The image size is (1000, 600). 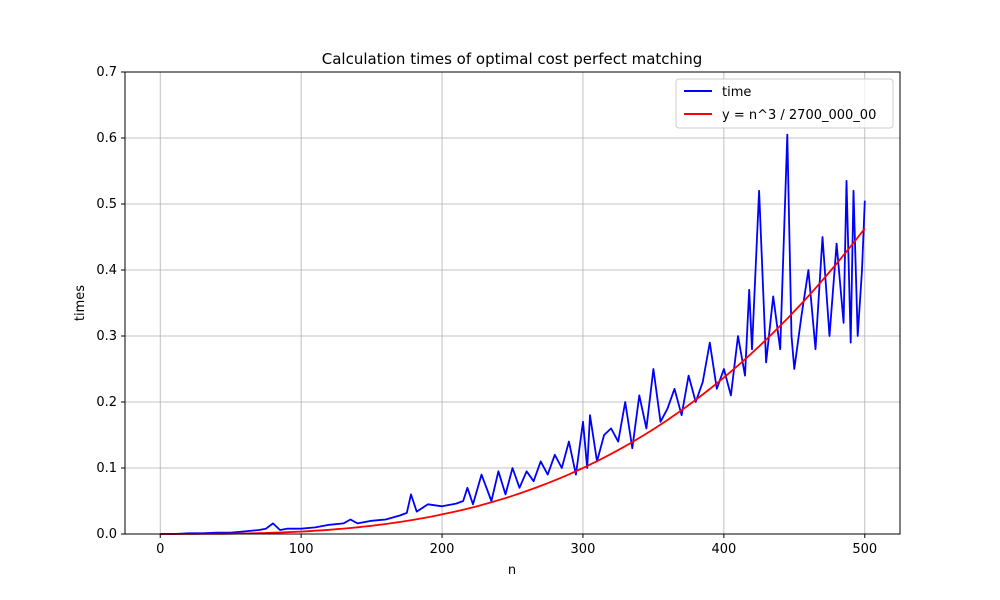 What do you see at coordinates (110, 303) in the screenshot?
I see `y-axis: 0.0 0.1 0.2 0.3 0.4 0.5 0.6 0.7` at bounding box center [110, 303].